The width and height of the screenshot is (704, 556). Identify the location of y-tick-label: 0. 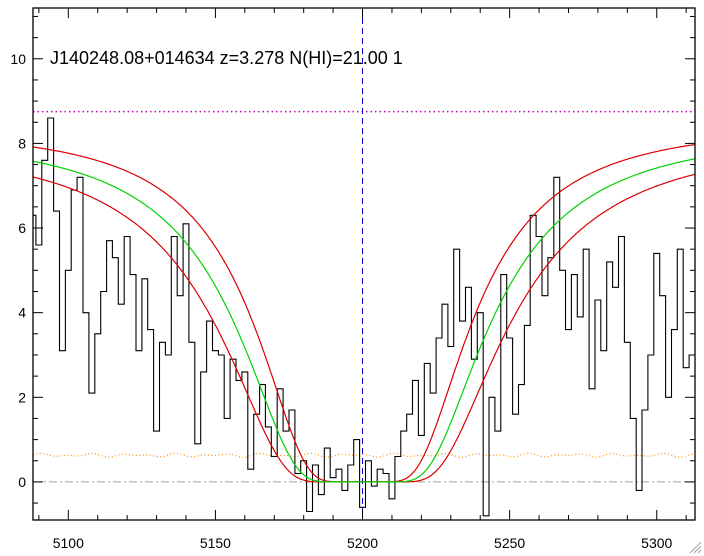
(22, 482).